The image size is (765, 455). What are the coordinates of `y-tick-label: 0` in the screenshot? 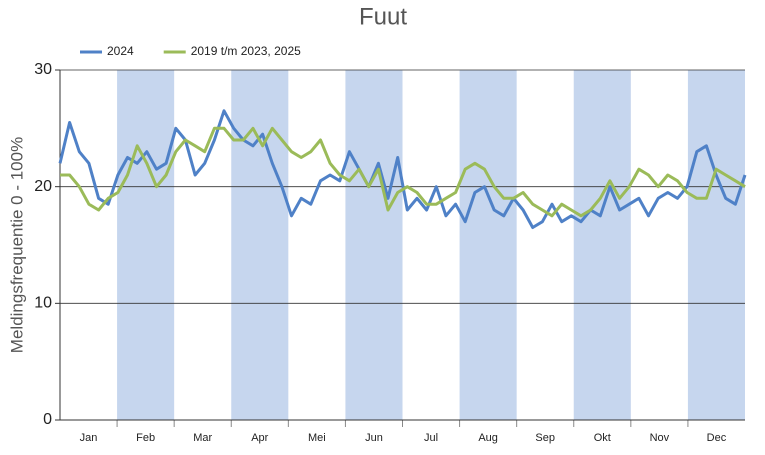 It's located at (47, 419).